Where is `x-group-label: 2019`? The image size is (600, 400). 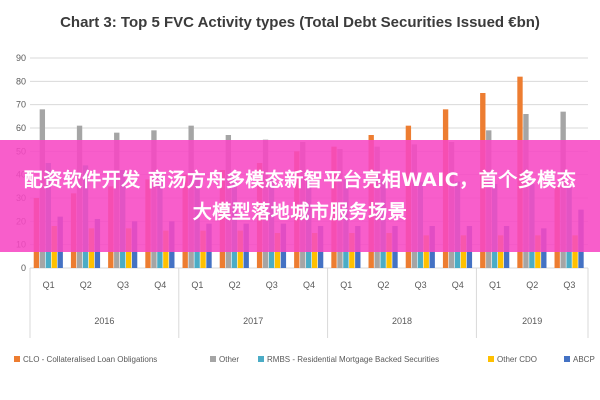
x-group-label: 2019 is located at coordinates (532, 321).